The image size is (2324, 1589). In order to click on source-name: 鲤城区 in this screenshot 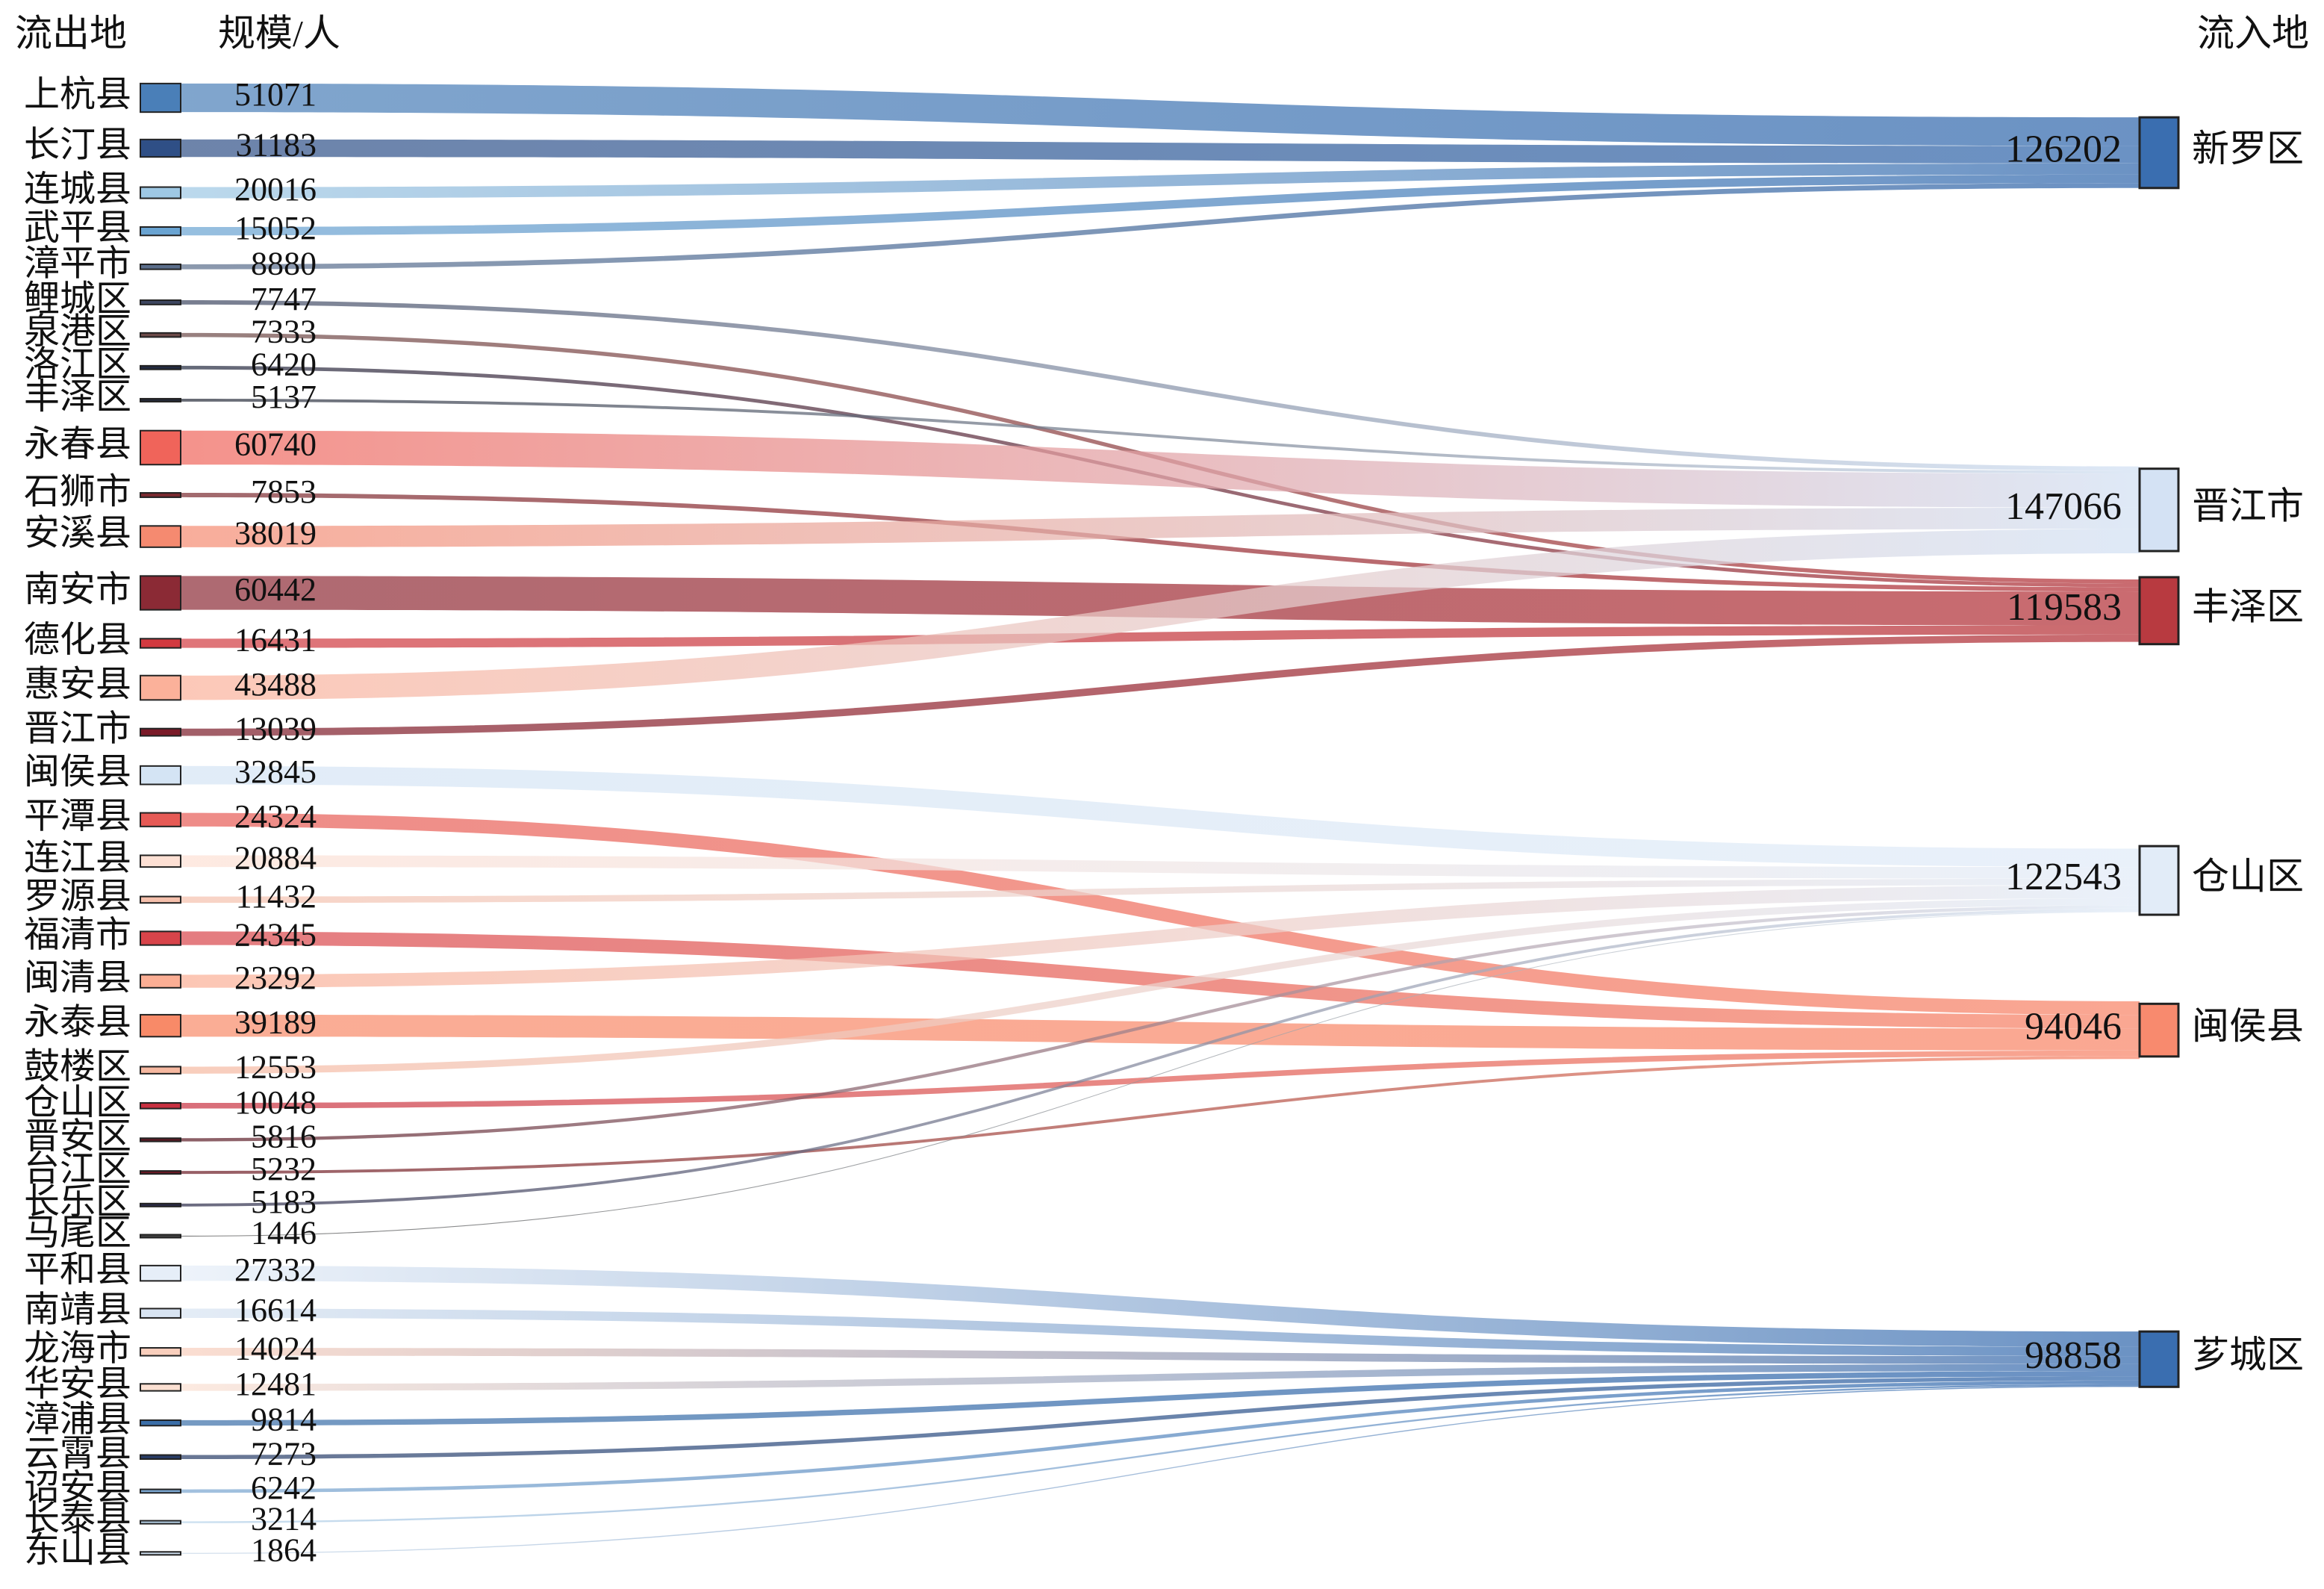, I will do `click(77, 299)`.